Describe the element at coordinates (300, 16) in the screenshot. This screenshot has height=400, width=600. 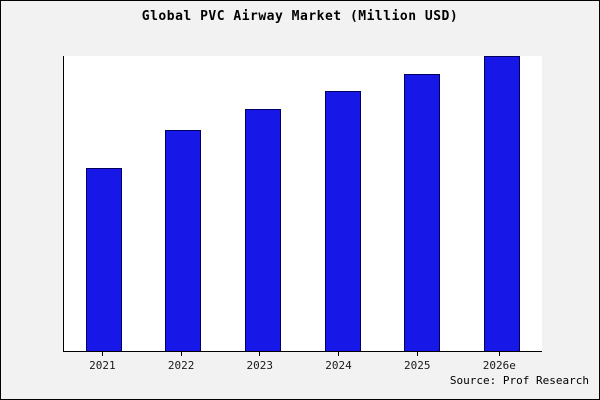
I see `chart-title: Global PVC Airway Market (Million USD)` at that location.